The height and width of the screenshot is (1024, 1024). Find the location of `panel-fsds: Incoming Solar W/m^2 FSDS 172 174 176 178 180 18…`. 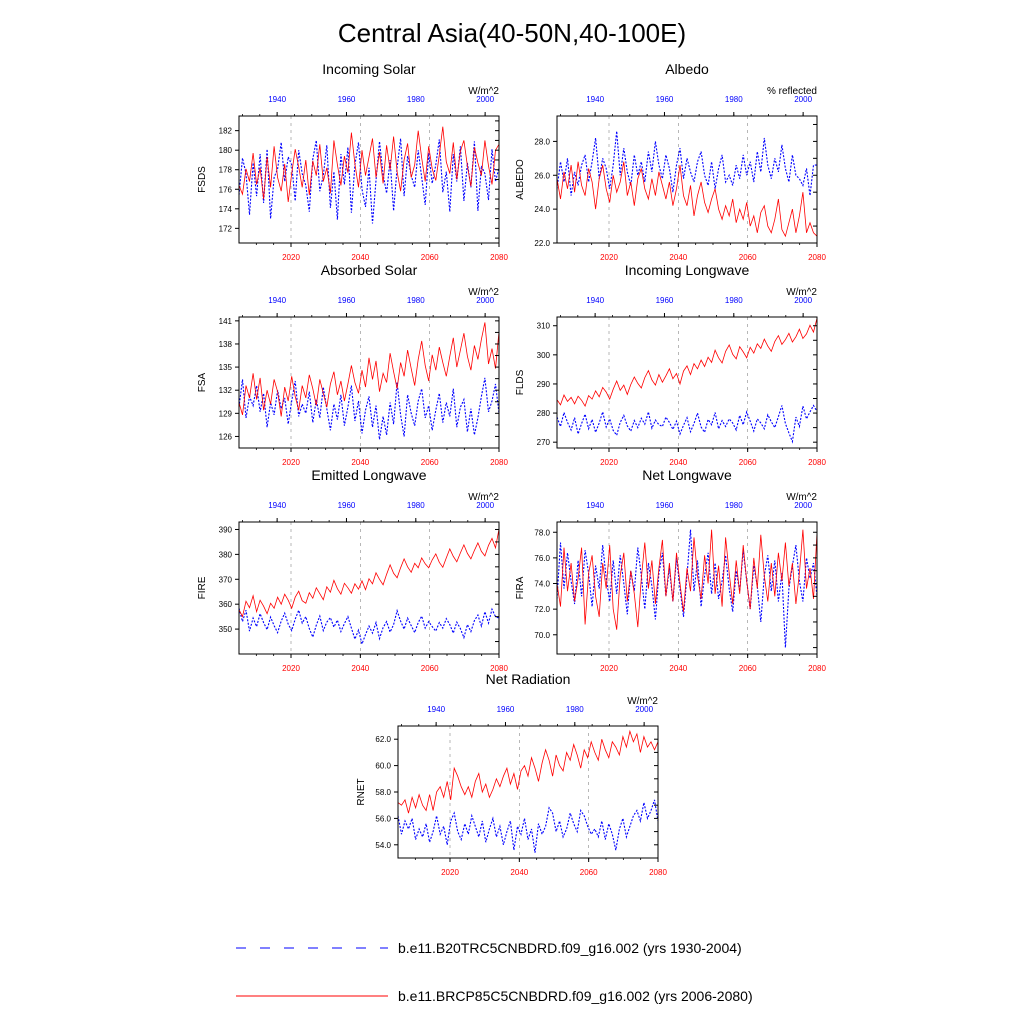

panel-fsds: Incoming Solar W/m^2 FSDS 172 174 176 178 180 18… is located at coordinates (352, 161).